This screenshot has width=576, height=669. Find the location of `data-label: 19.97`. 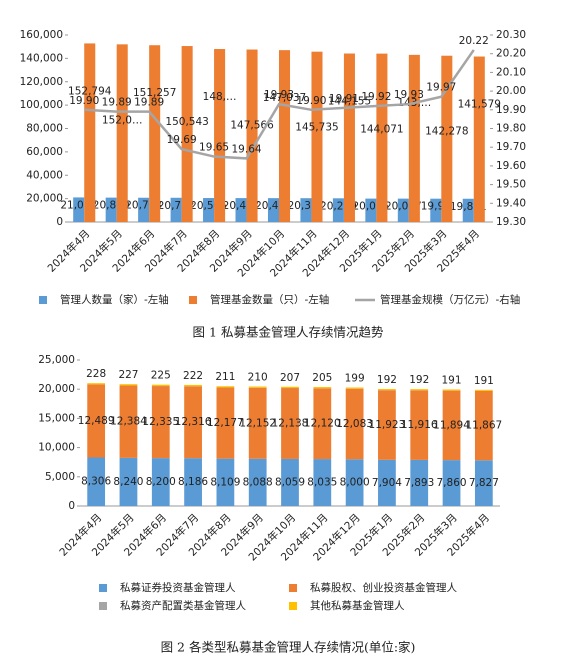

data-label: 19.97 is located at coordinates (441, 88).